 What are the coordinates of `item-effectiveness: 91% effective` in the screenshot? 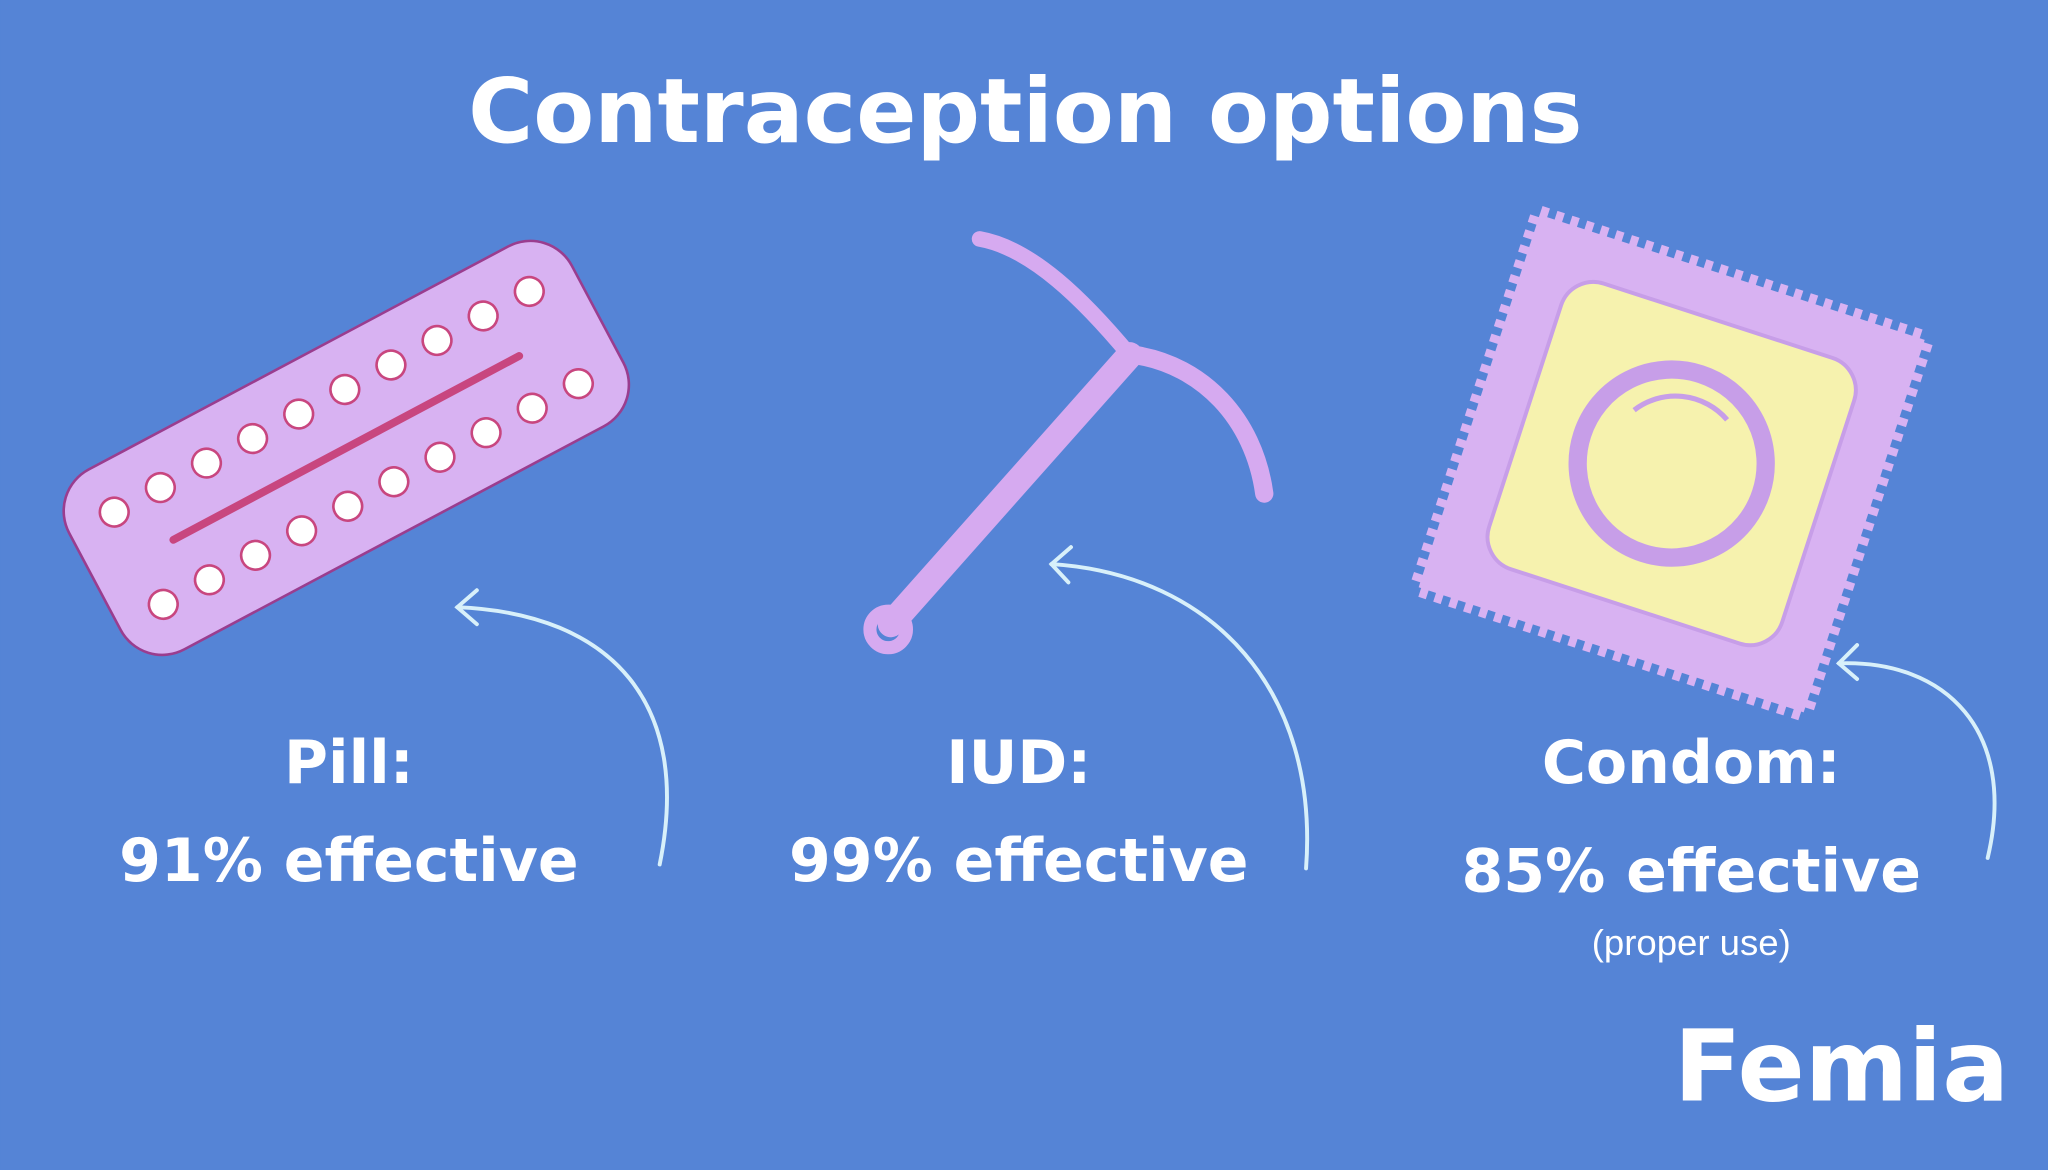 It's located at (348, 861).